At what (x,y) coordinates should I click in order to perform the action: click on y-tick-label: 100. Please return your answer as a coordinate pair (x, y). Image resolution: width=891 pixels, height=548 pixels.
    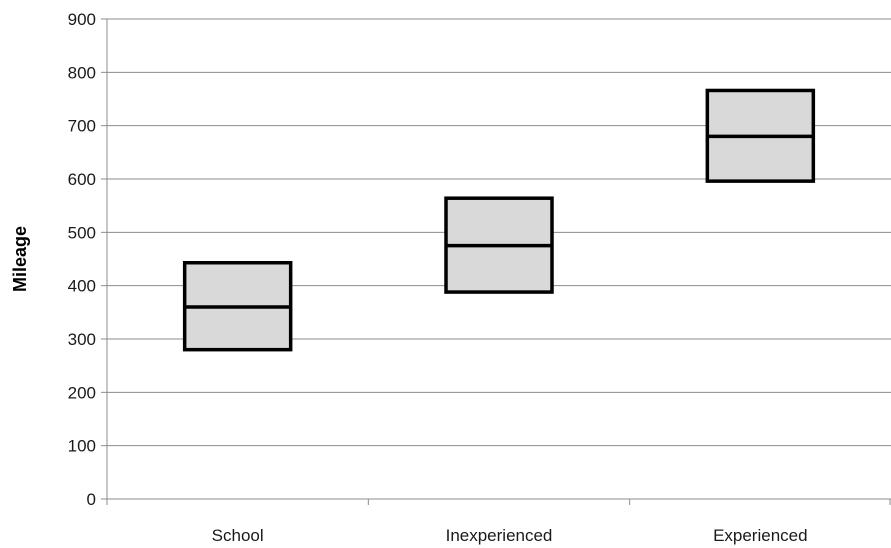
    Looking at the image, I should click on (82, 446).